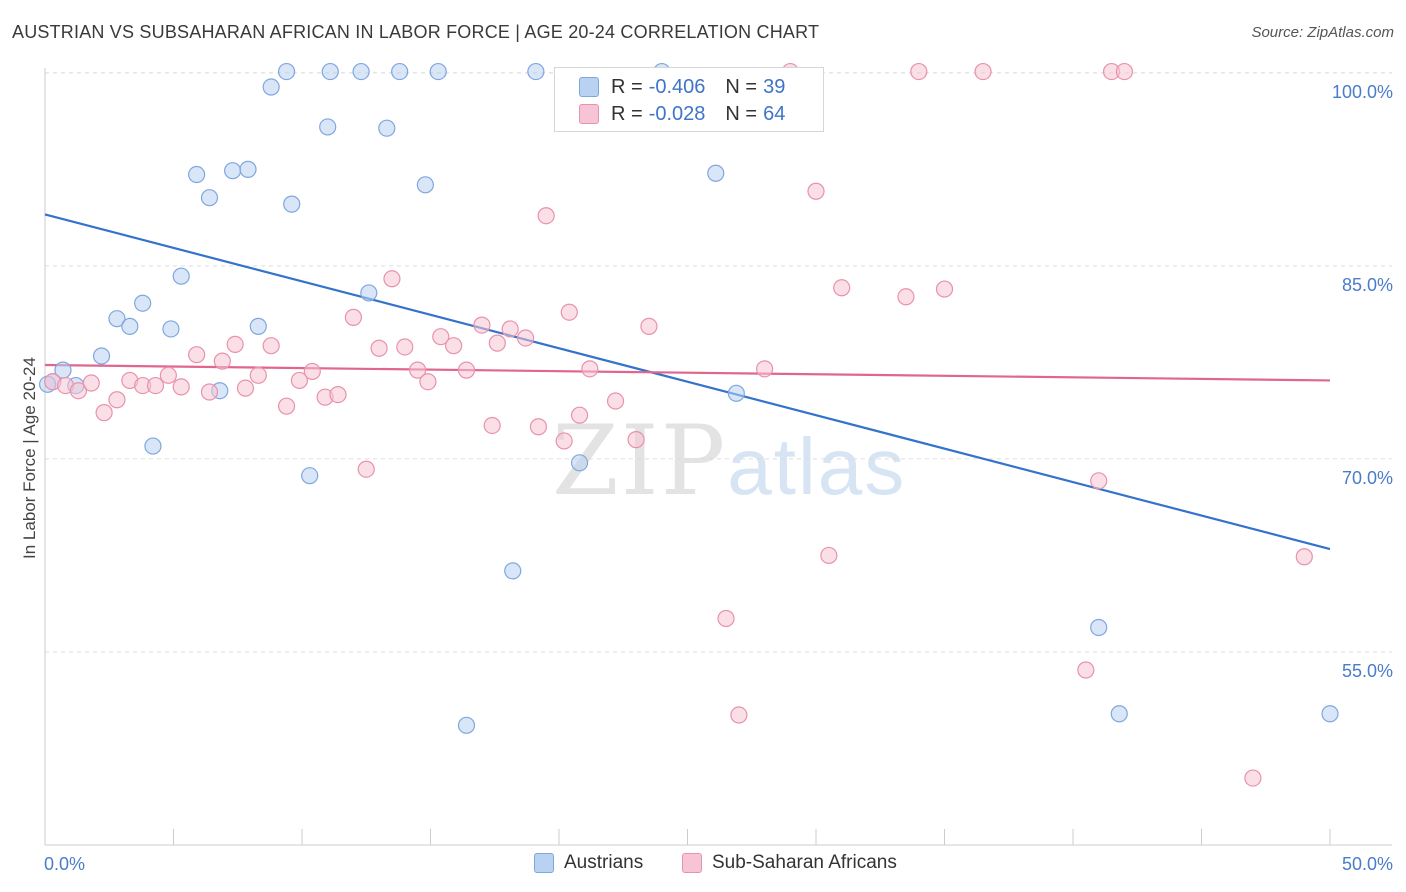 This screenshot has width=1406, height=892. Describe the element at coordinates (604, 862) in the screenshot. I see `legend-series-name: Austrians` at that location.